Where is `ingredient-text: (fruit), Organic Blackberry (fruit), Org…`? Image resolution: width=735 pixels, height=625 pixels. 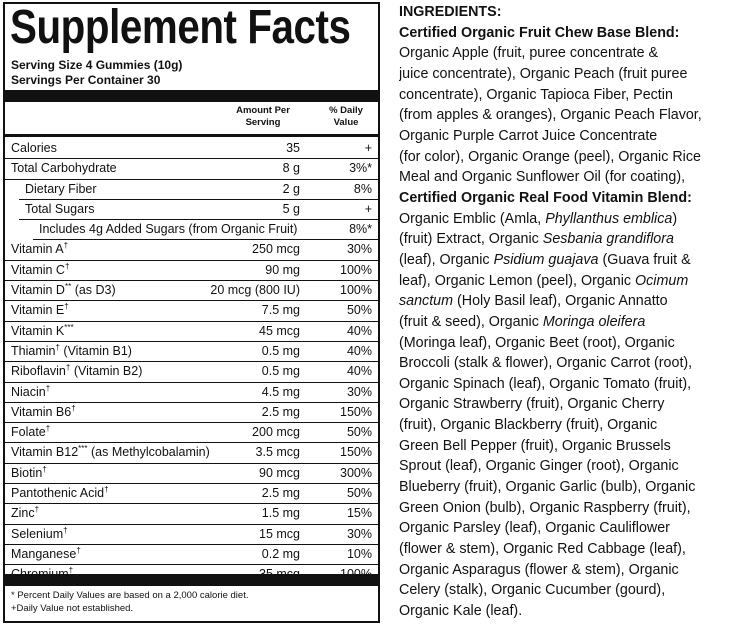 ingredient-text: (fruit), Organic Blackberry (fruit), Org… is located at coordinates (528, 425).